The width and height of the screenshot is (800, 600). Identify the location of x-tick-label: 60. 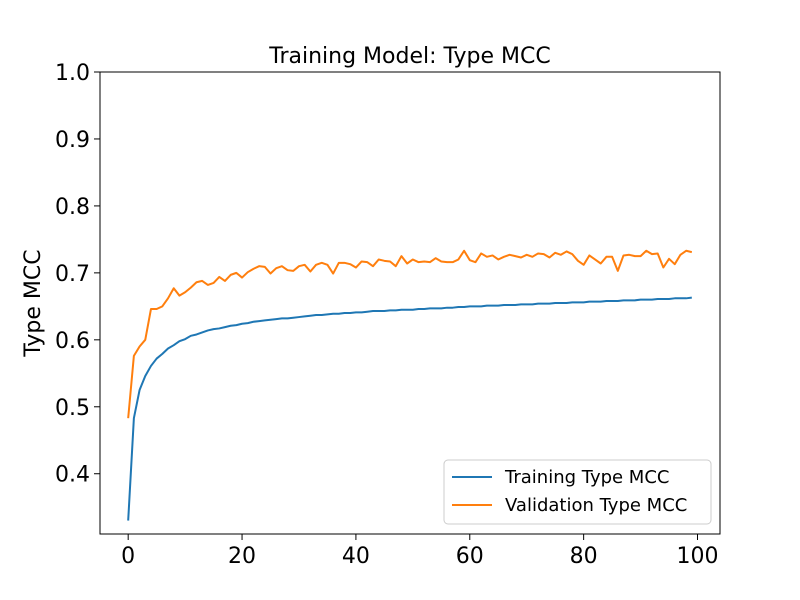
(470, 556).